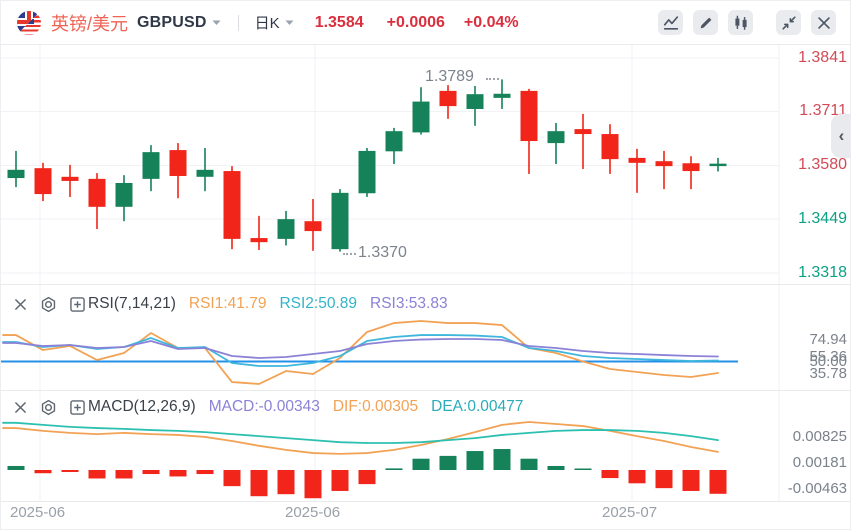  I want to click on last-price: 1.3584, so click(339, 22).